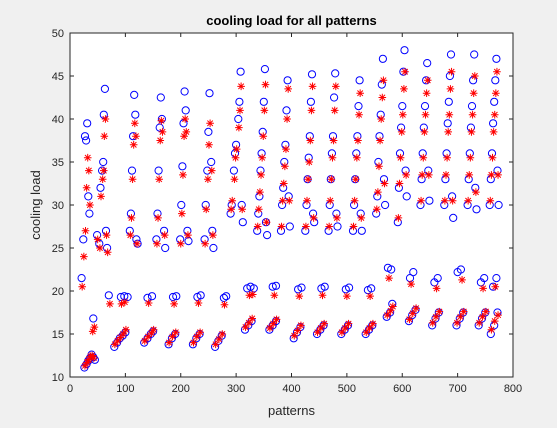 Image resolution: width=557 pixels, height=428 pixels. Describe the element at coordinates (58, 292) in the screenshot. I see `y-tick-label: 20` at that location.